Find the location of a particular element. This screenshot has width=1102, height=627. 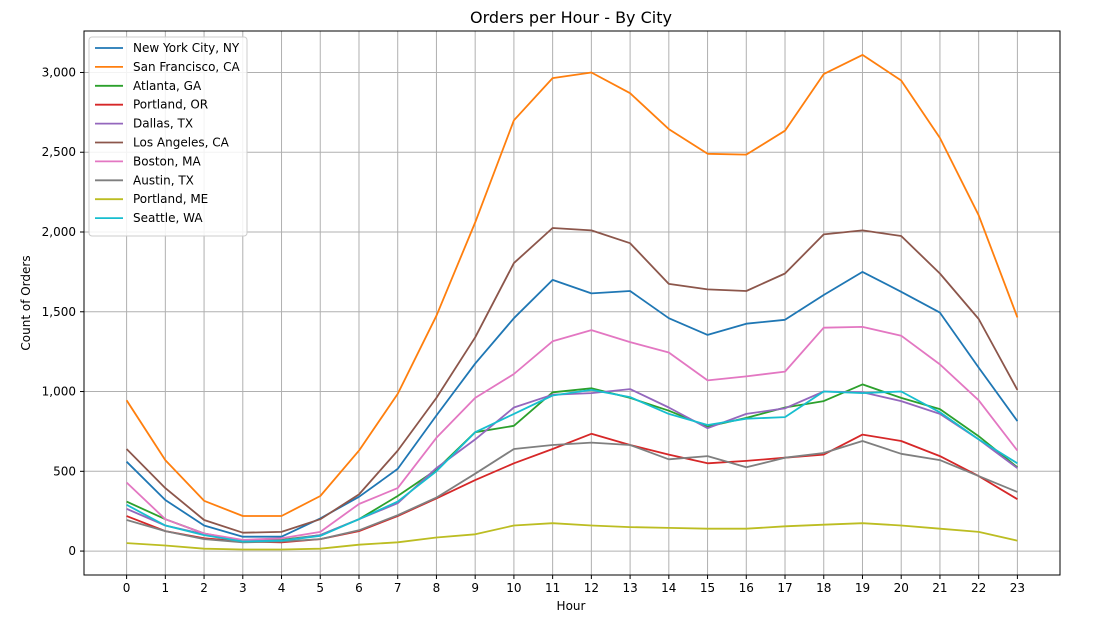

x-tick-label: 1 is located at coordinates (166, 588).